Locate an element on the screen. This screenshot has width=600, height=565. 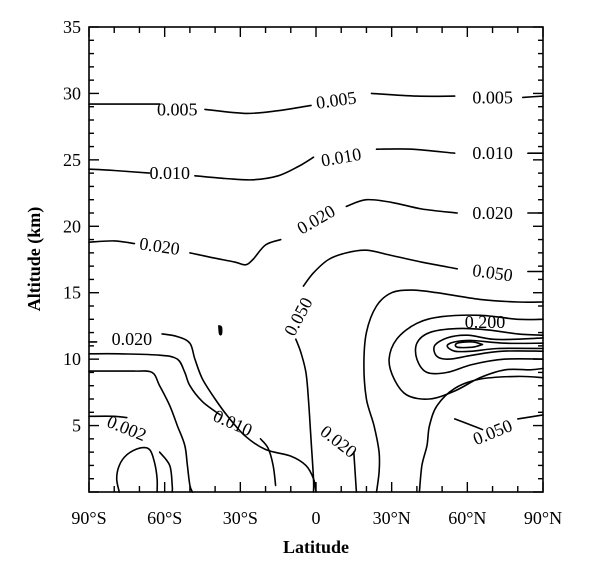
contour-label-2: 0.005 is located at coordinates (492, 97).